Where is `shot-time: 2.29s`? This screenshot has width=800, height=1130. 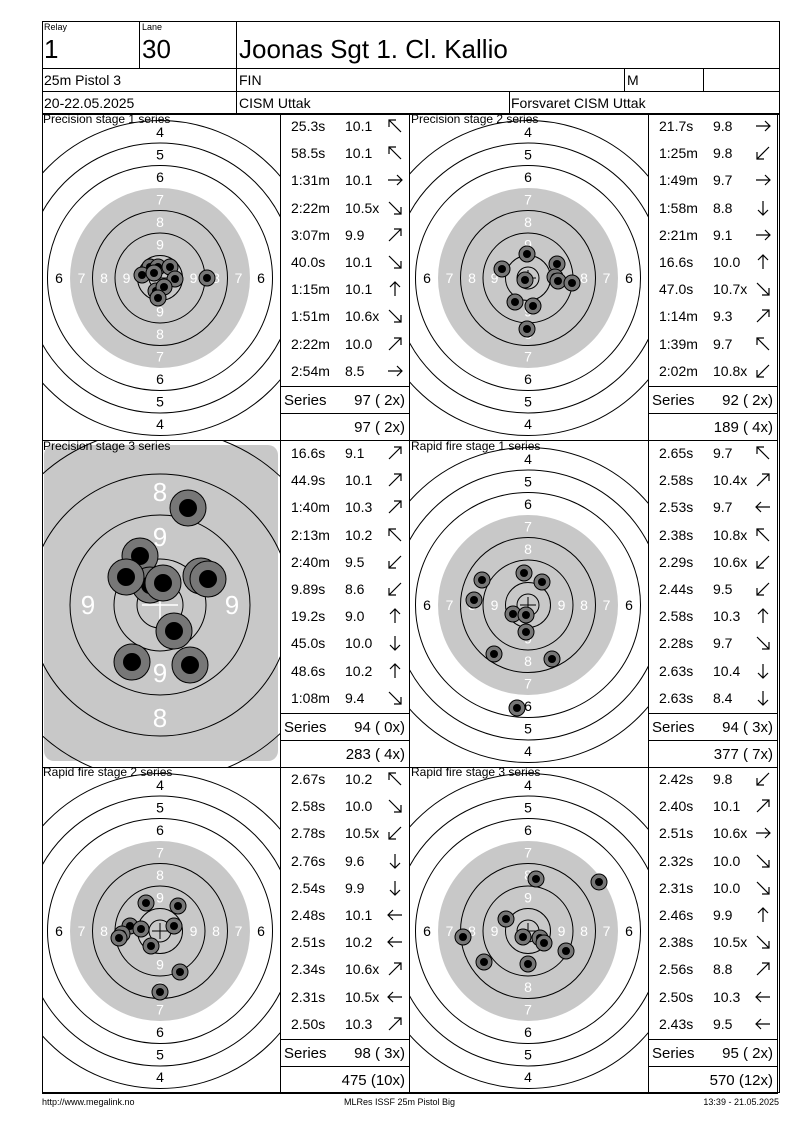
shot-time: 2.29s is located at coordinates (676, 561).